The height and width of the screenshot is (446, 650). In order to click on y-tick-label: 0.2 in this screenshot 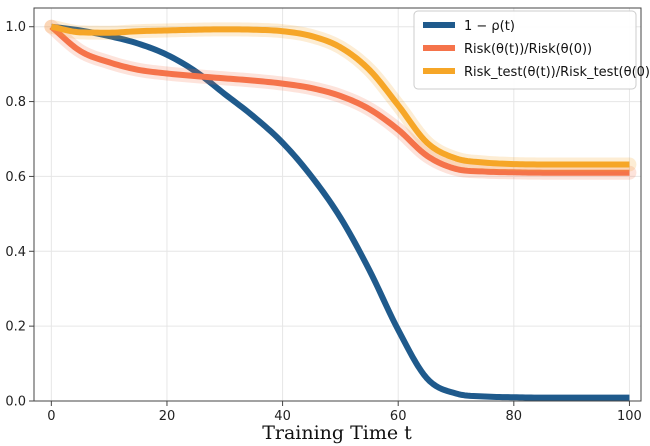, I will do `click(15, 327)`.